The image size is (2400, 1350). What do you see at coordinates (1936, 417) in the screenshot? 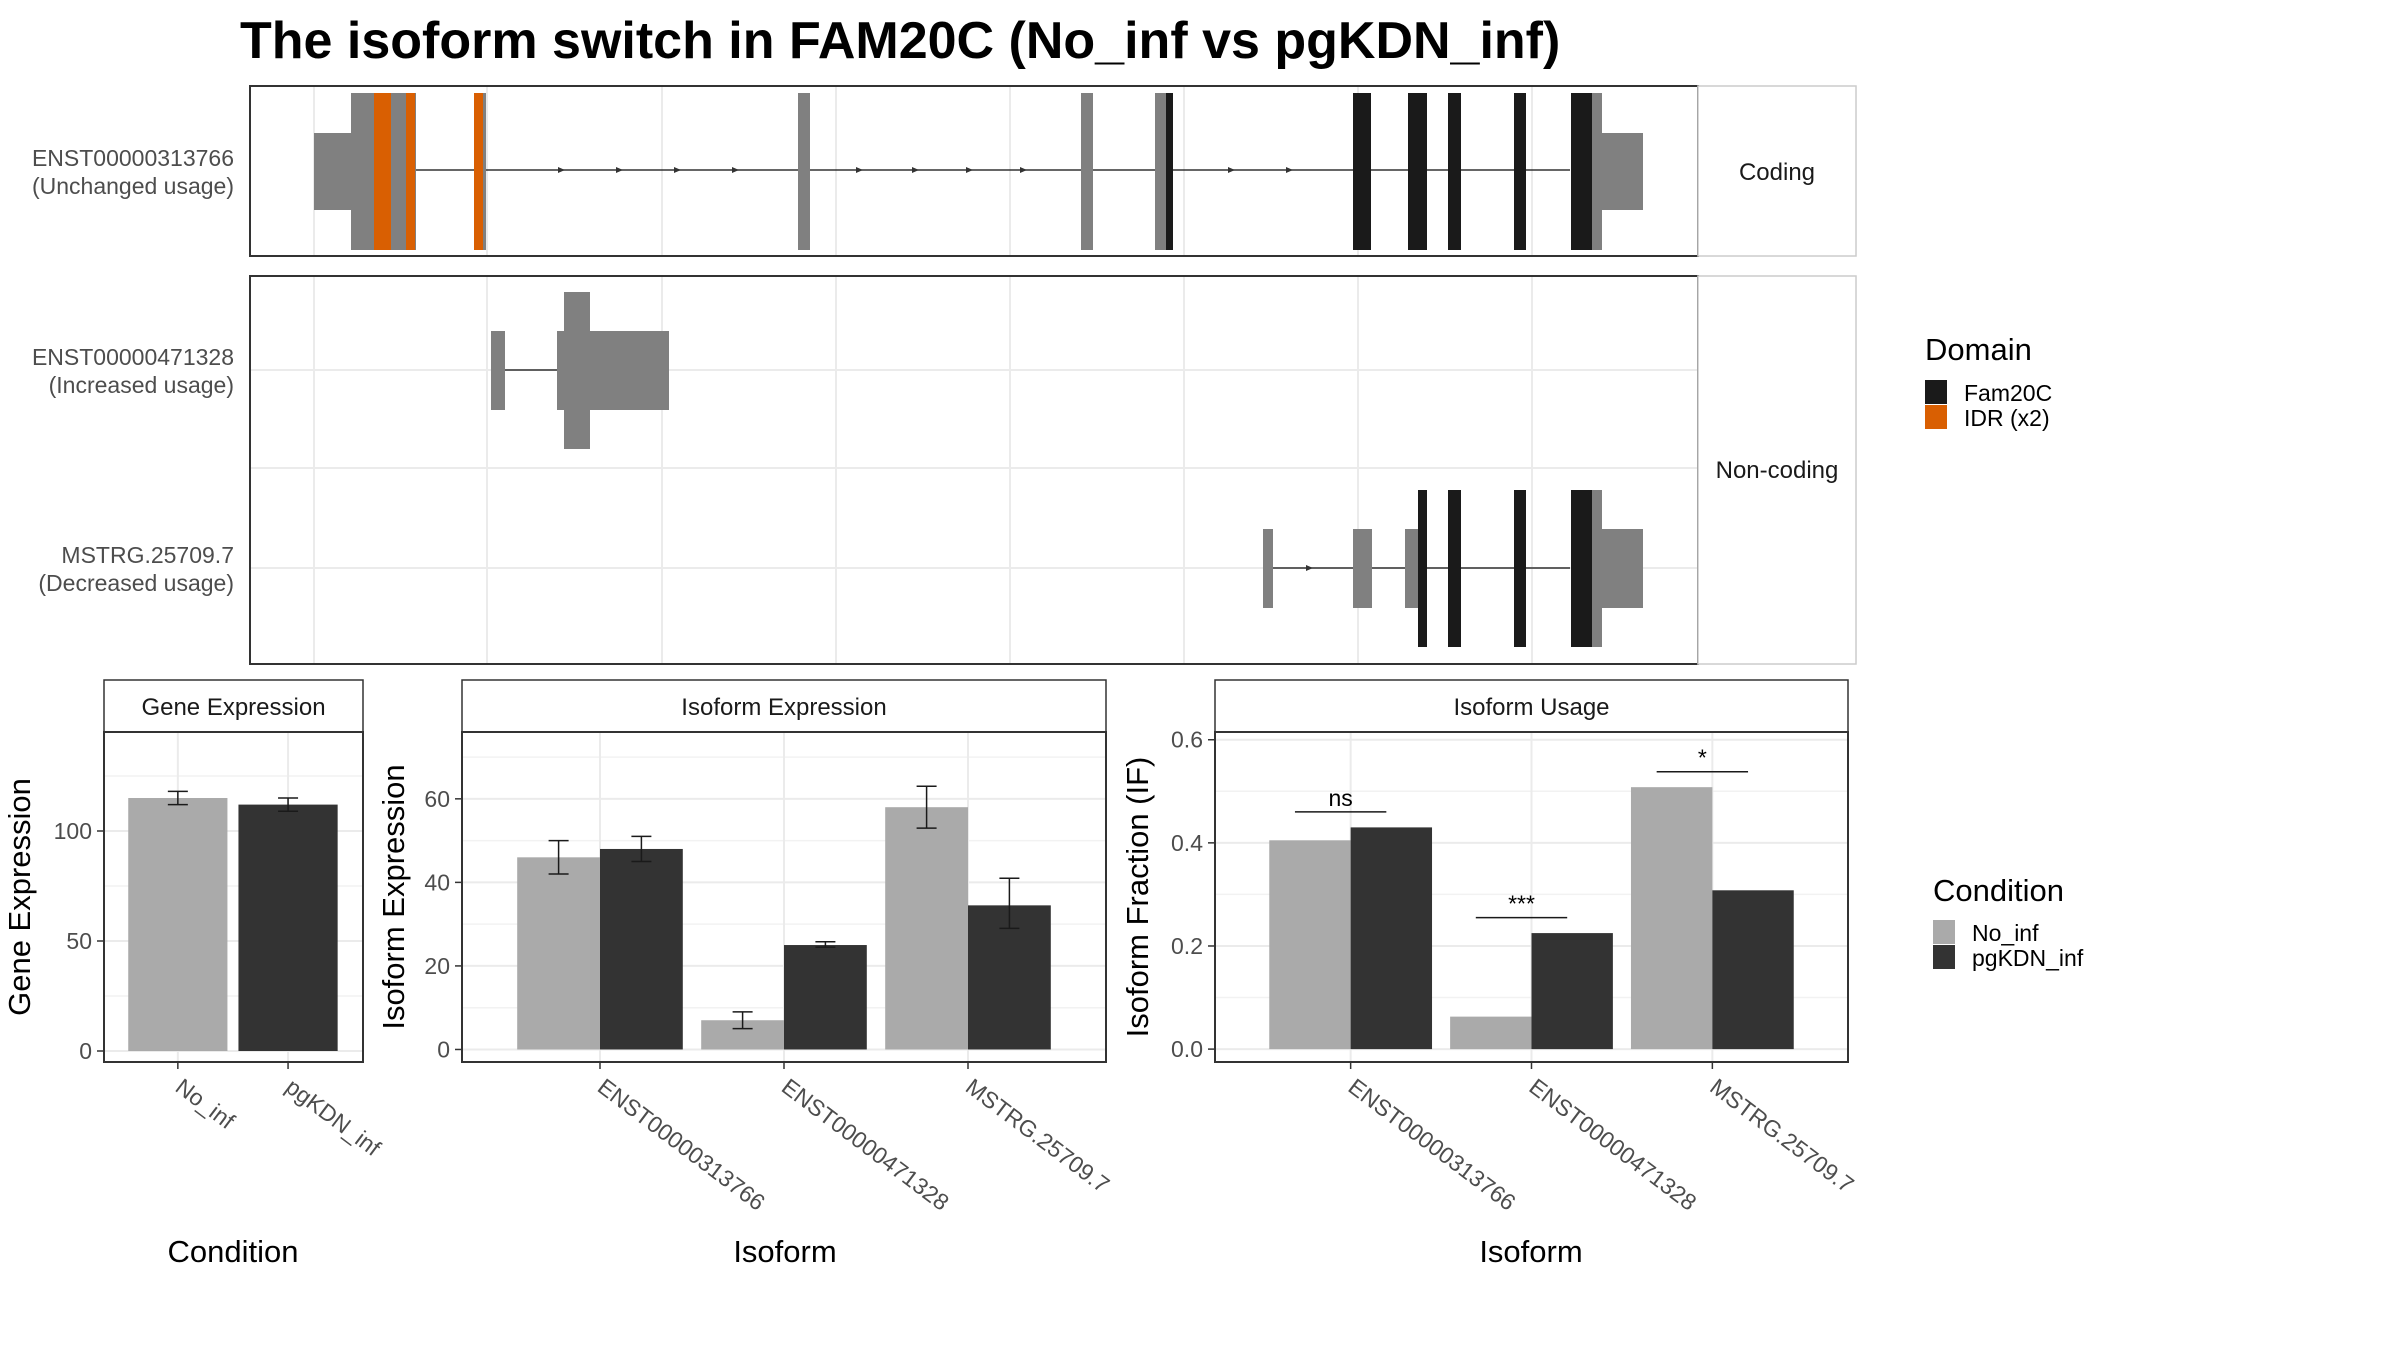
I see `legend-key-idr` at bounding box center [1936, 417].